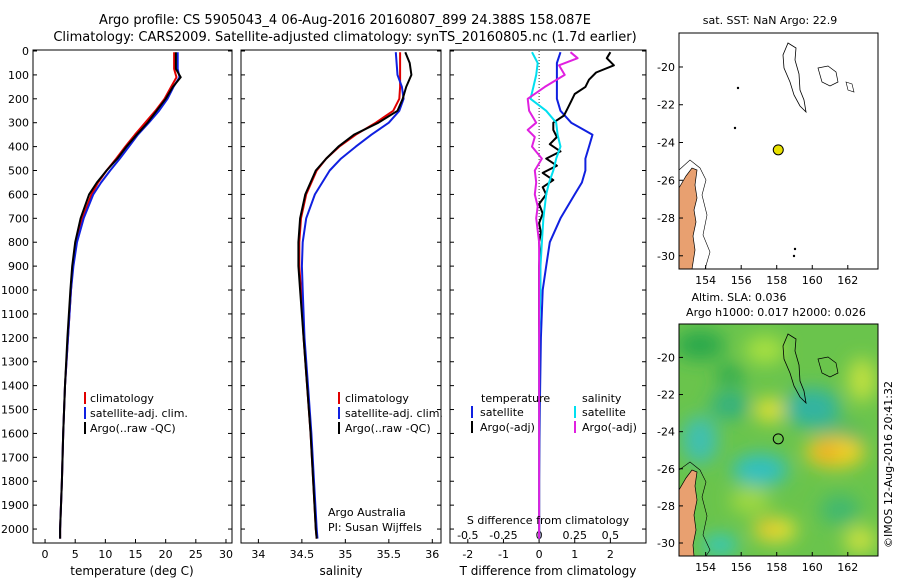 Image resolution: width=900 pixels, height=580 pixels. I want to click on x-tick-label-T: -1, so click(503, 554).